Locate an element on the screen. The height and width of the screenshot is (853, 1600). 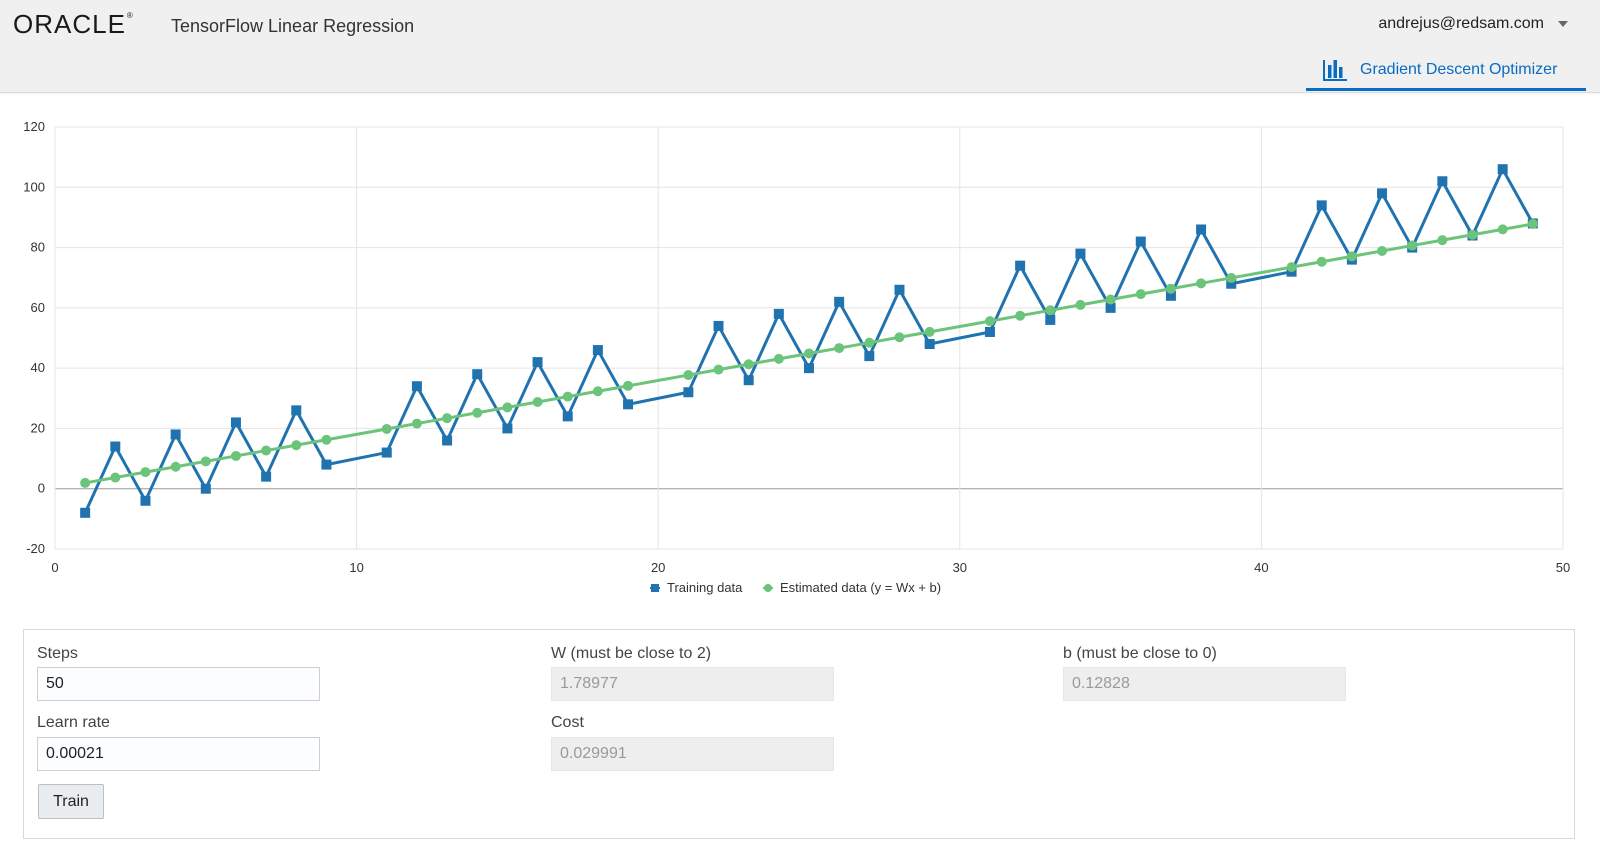
tab-gradient-descent-optimizer: Gradient Descent Optimizer is located at coordinates (1446, 71).